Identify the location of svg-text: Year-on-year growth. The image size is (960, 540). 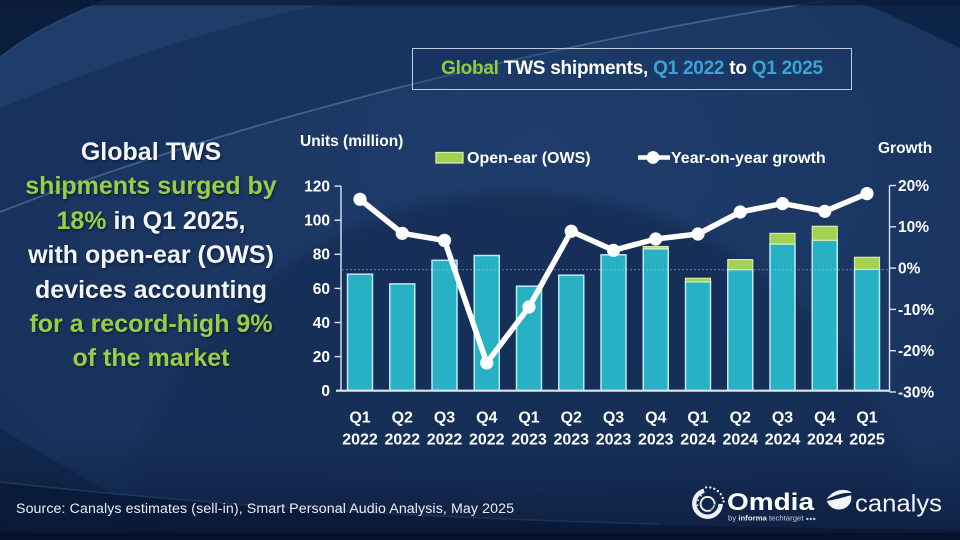
(748, 158).